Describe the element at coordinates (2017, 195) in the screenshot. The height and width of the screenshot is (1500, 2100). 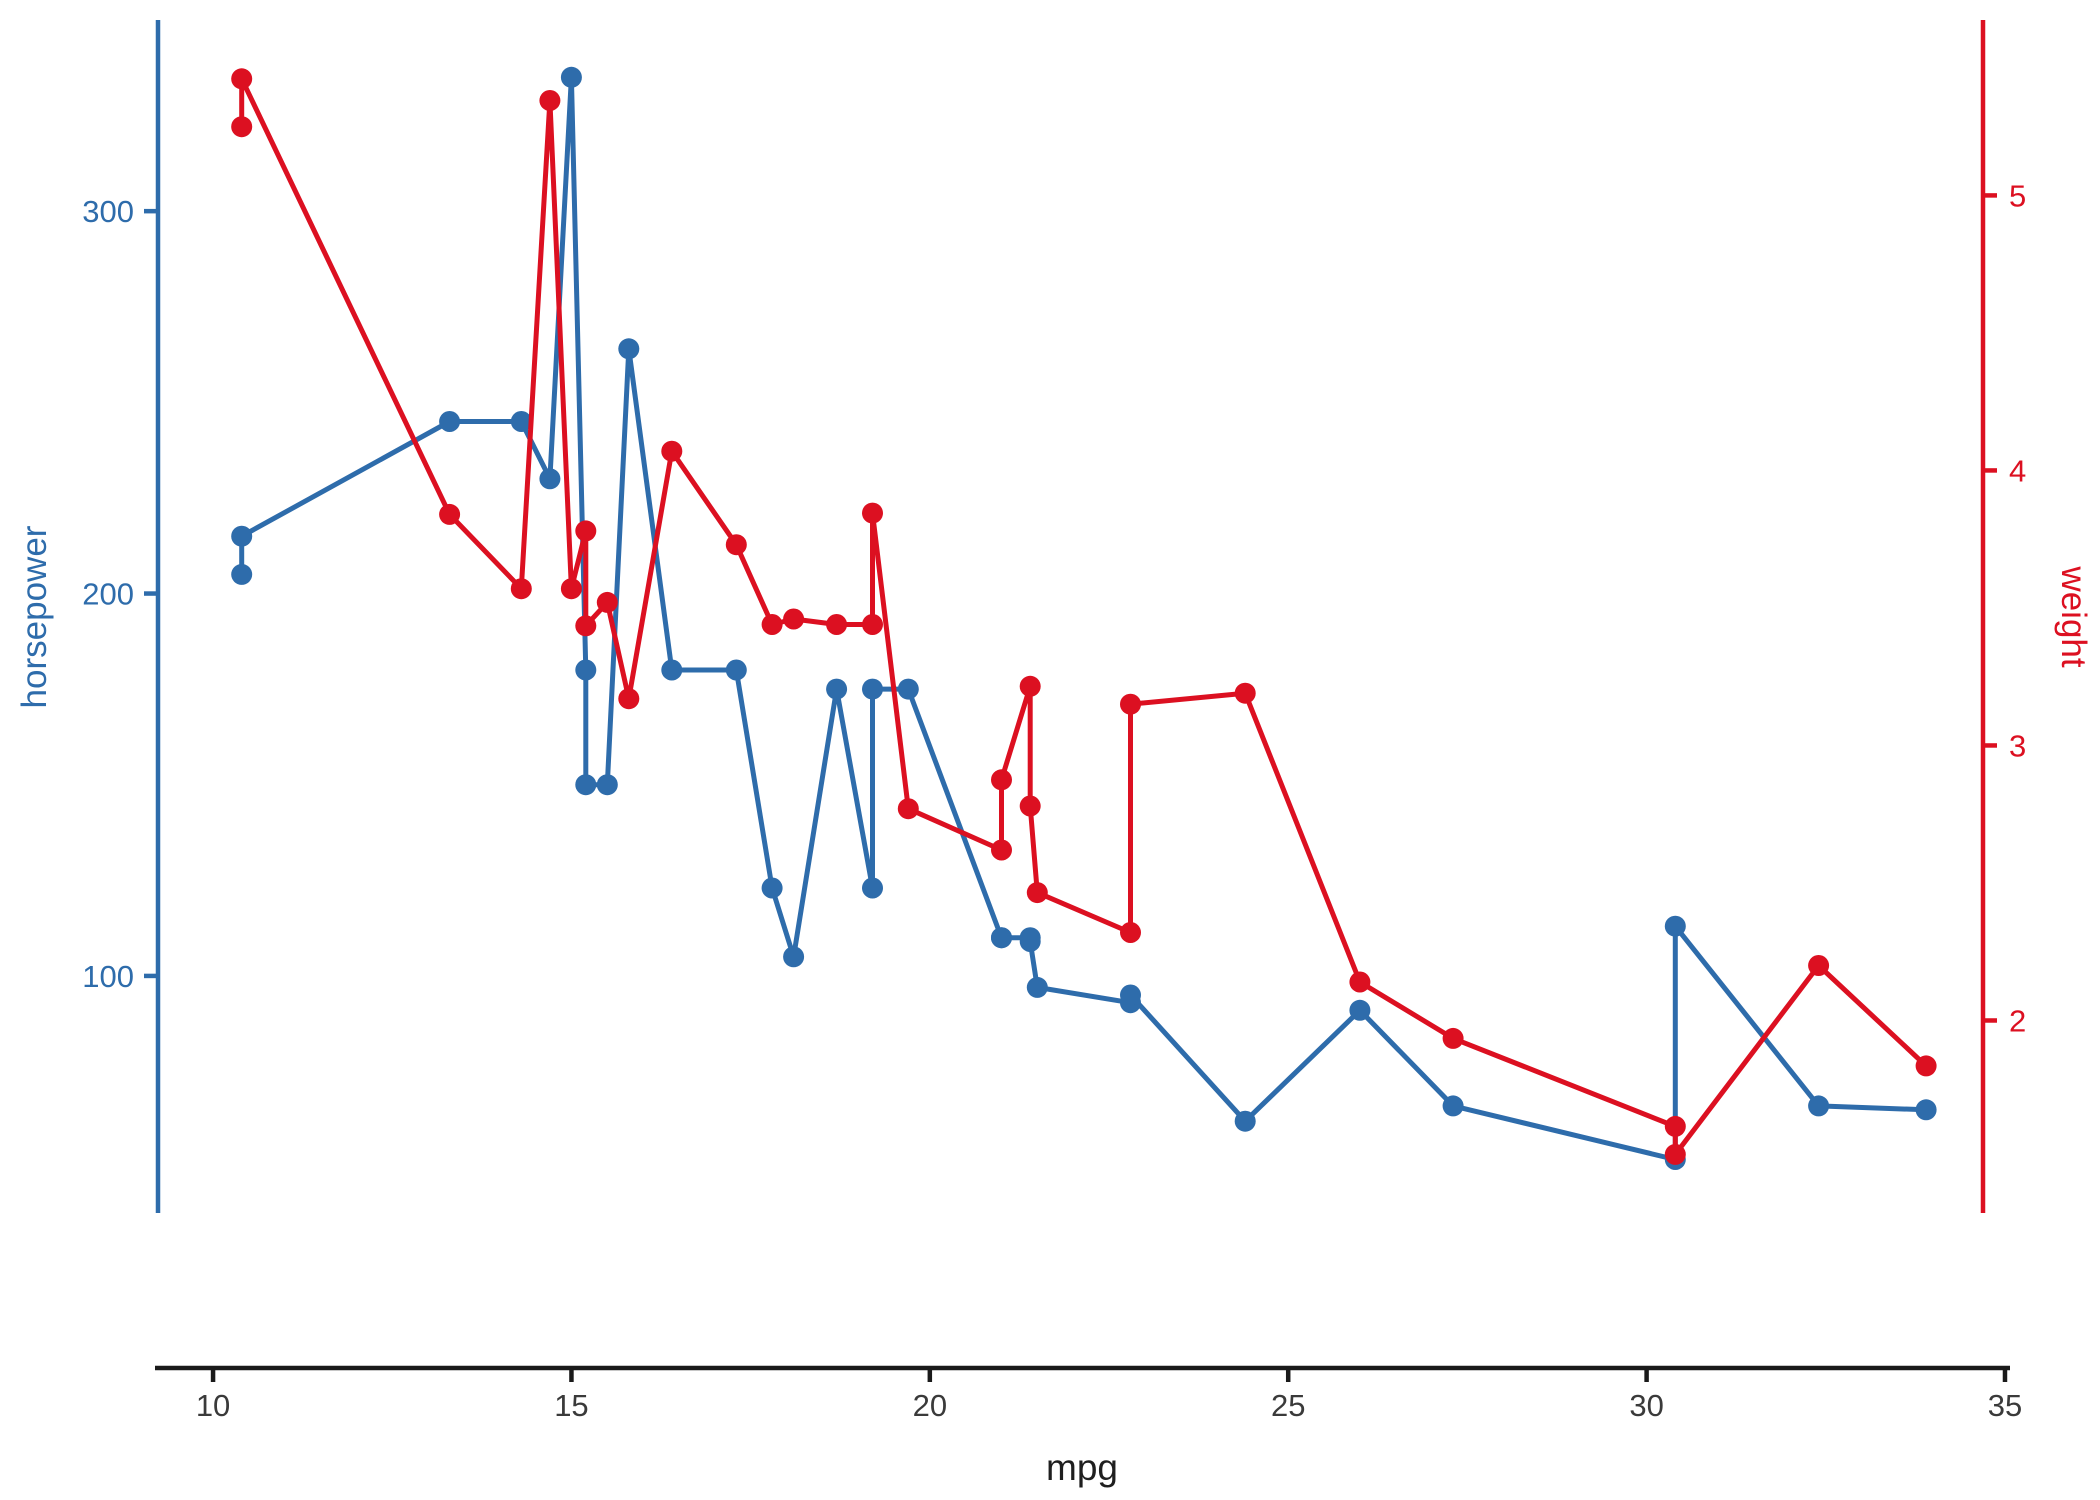
I see `right-axis-tick-label: 5` at that location.